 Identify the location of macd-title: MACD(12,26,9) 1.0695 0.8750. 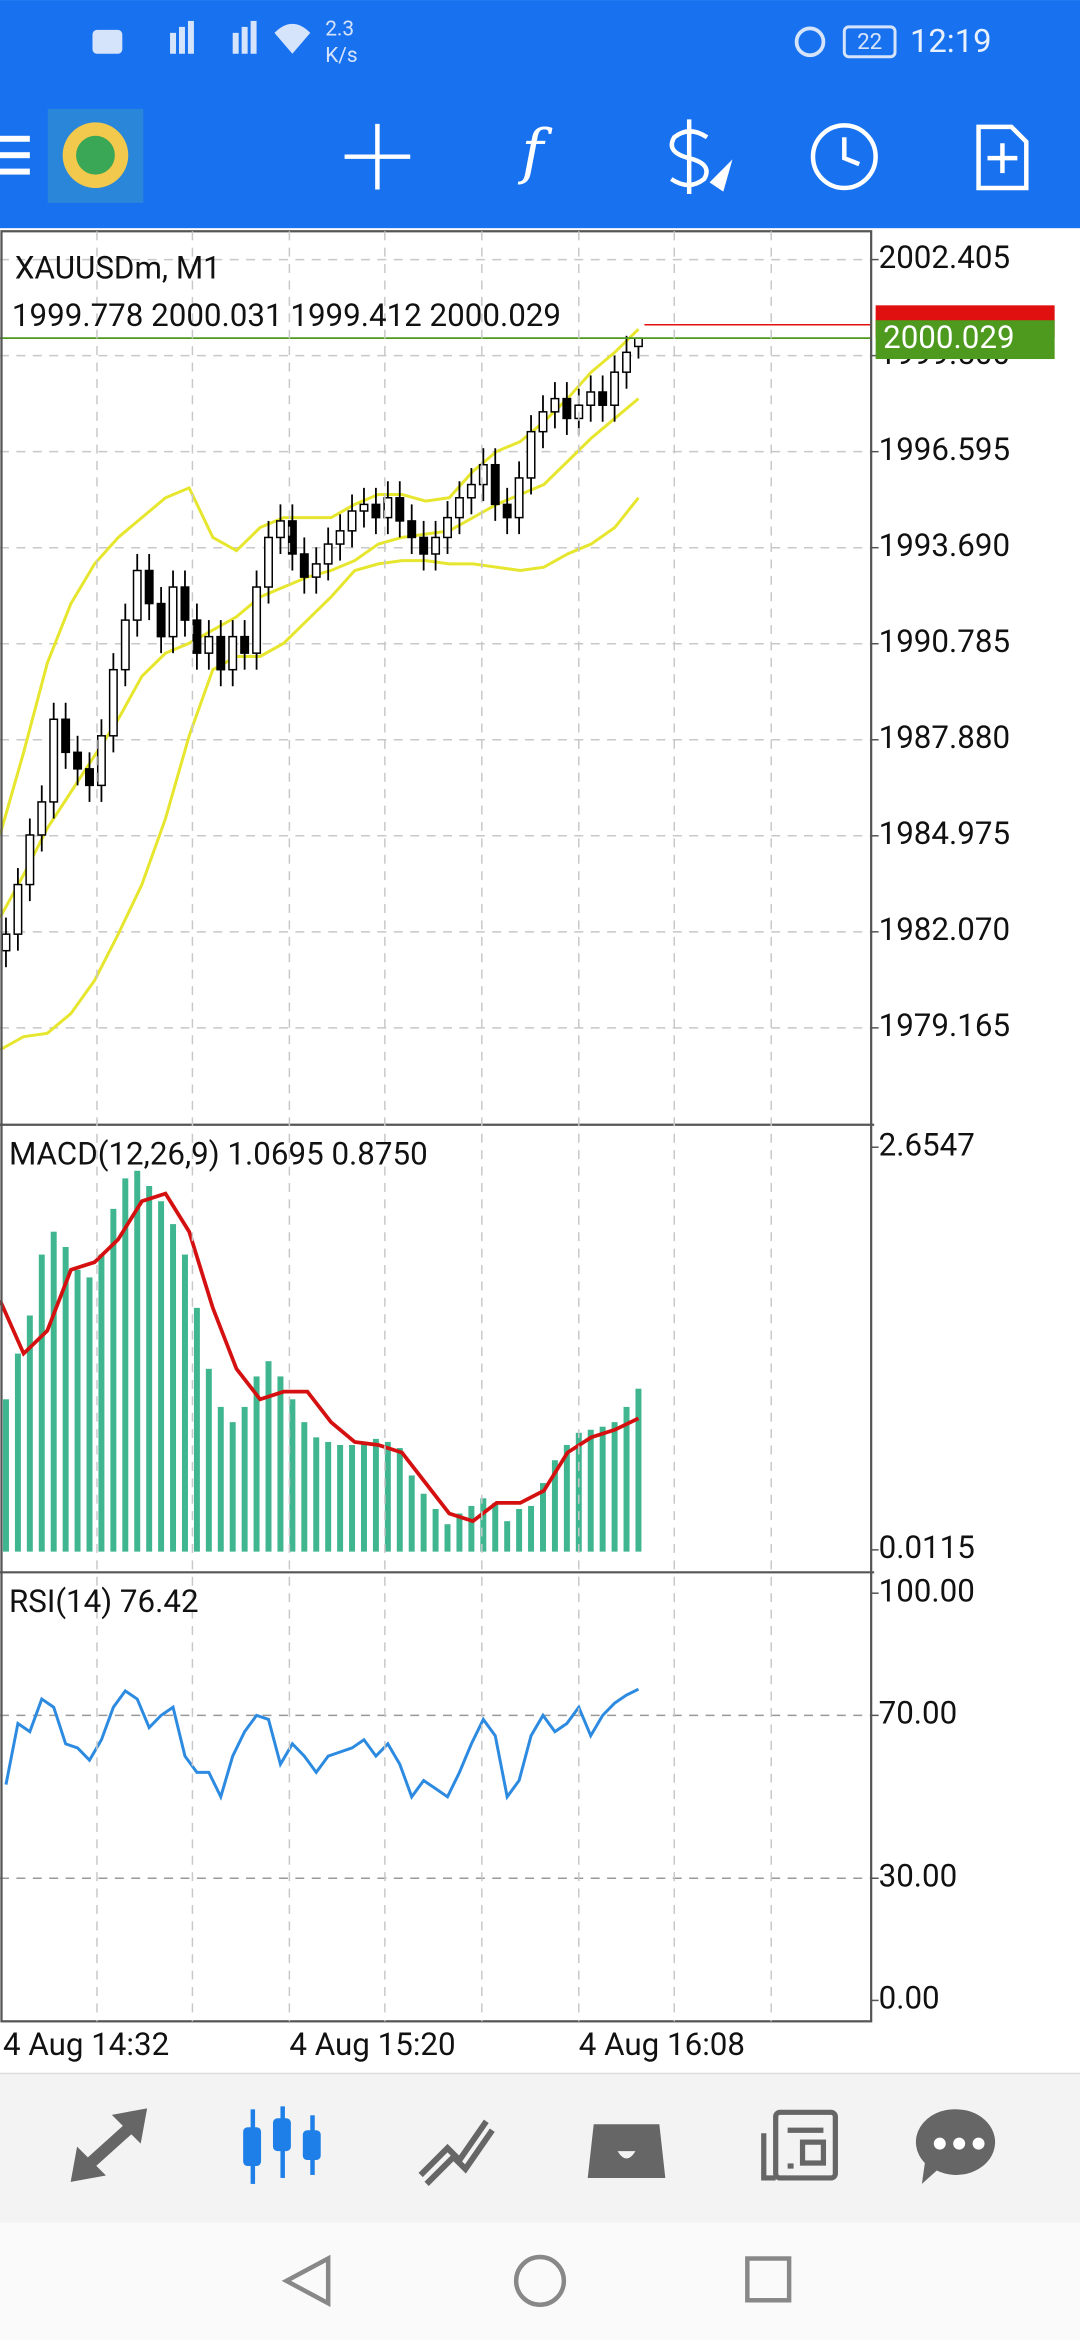
(218, 1153).